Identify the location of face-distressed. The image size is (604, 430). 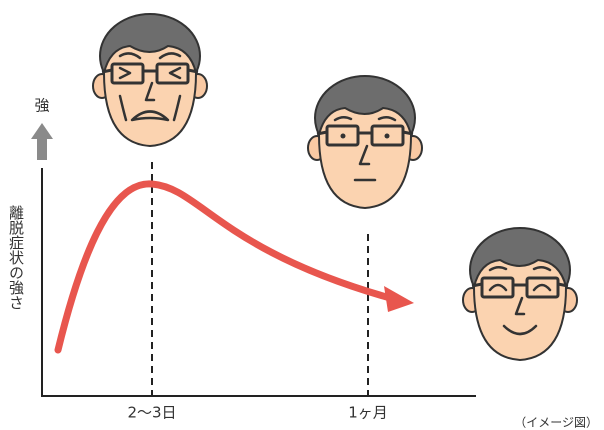
(150, 80).